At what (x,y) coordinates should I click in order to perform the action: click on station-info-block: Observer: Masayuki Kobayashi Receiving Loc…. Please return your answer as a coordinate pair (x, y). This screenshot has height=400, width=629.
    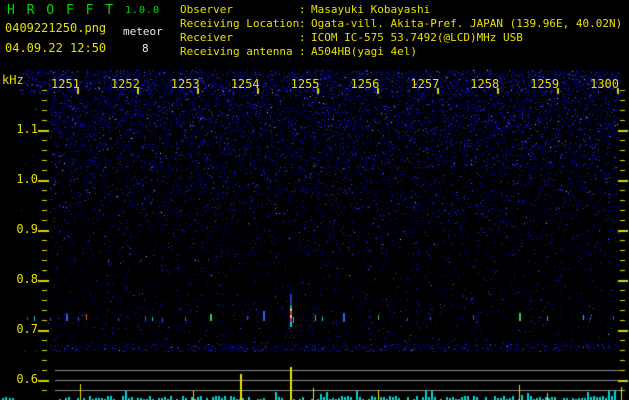
    Looking at the image, I should click on (401, 31).